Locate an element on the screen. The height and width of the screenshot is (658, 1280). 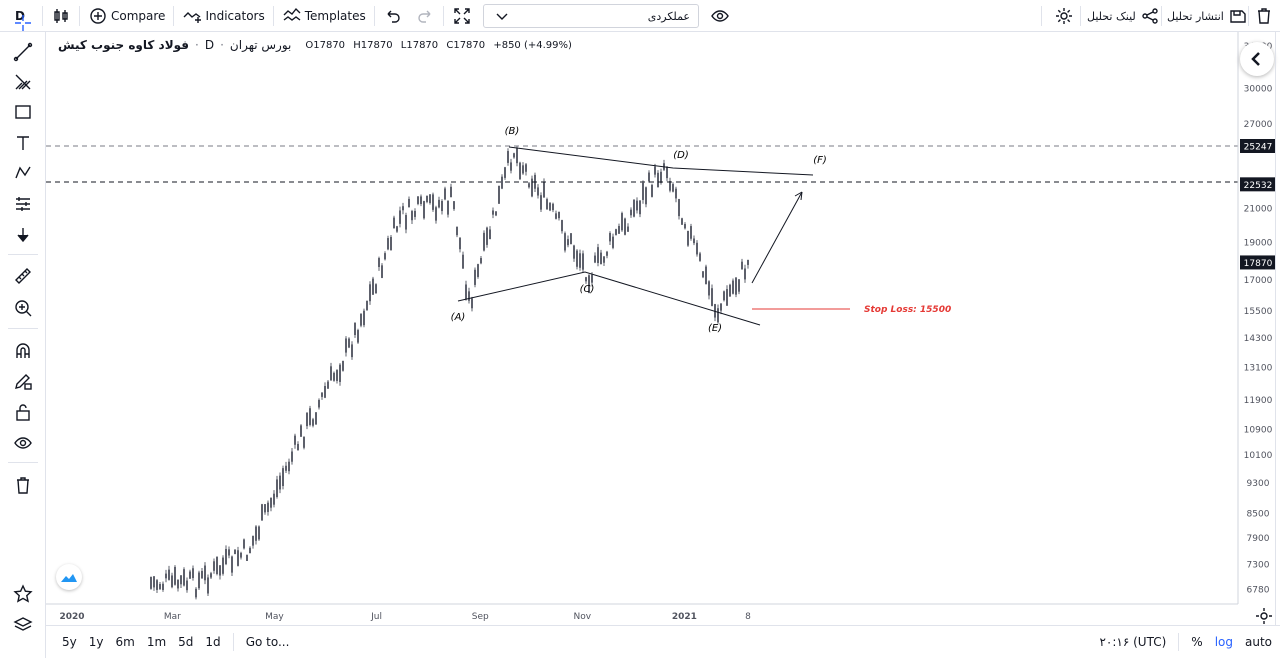
settings-button is located at coordinates (1064, 17).